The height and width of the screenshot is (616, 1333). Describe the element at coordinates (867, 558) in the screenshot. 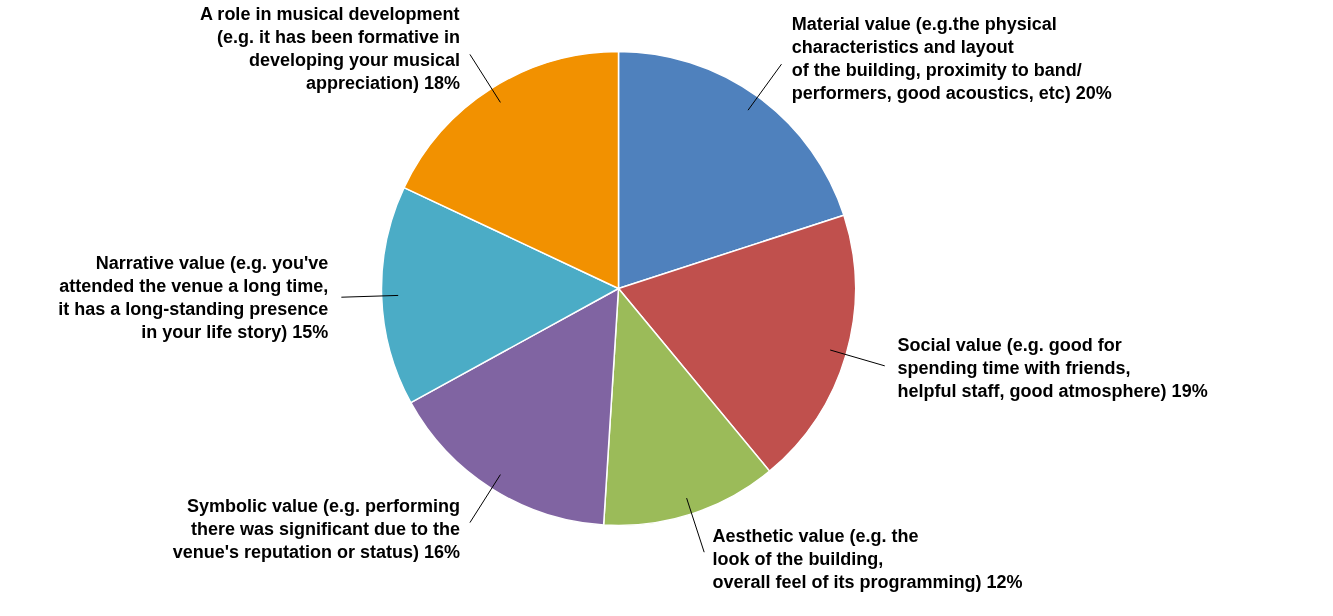

I see `slice-label: Aesthetic value (e.g. the look of the building, overall feel of its programming) 12%` at that location.